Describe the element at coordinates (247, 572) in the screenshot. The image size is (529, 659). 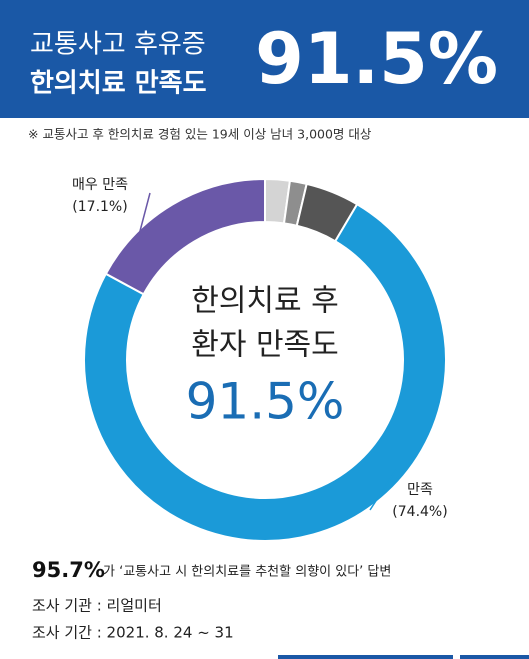
I see `footer-text: 가 ‘교통사고 시 한의치료를 추천할 의향이 있다’ 답변` at that location.